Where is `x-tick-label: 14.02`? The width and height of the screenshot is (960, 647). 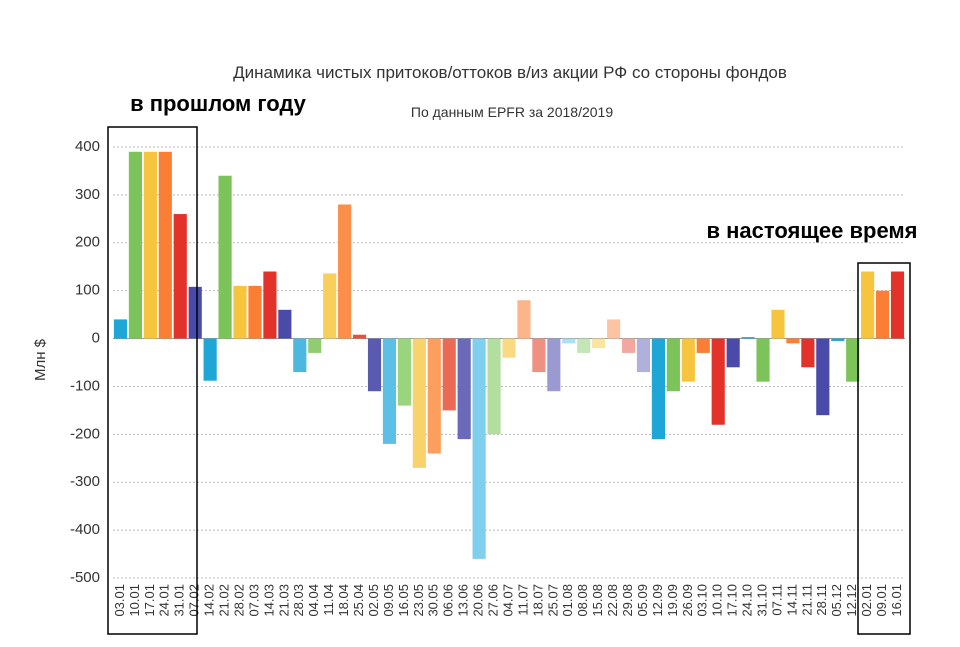 x-tick-label: 14.02 is located at coordinates (209, 600).